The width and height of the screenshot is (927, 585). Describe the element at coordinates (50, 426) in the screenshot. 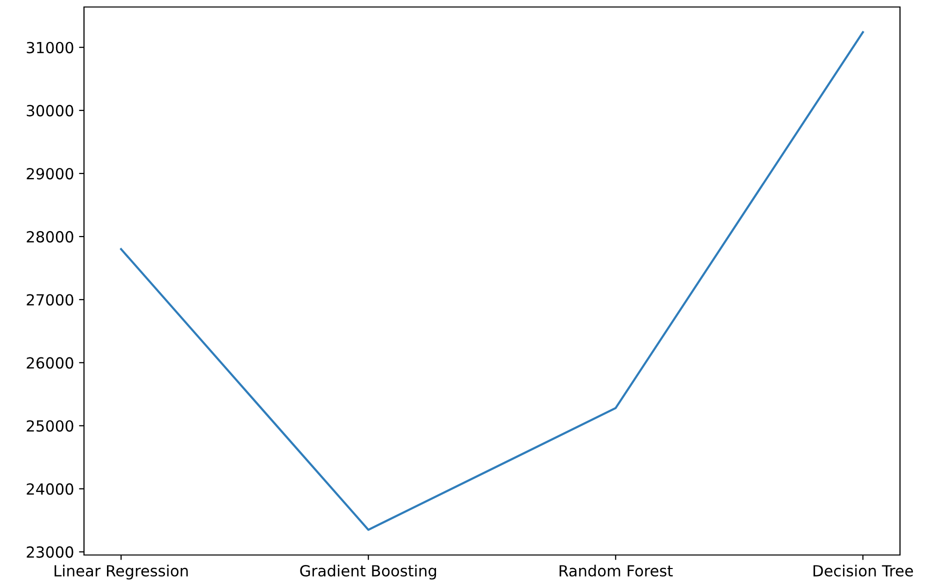

I see `y-tick-label: 25000` at that location.